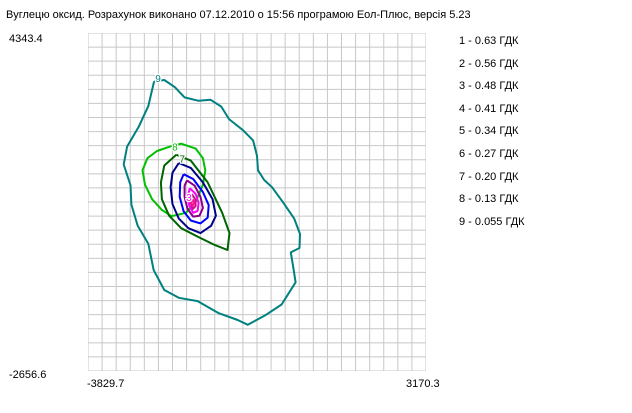 The height and width of the screenshot is (413, 632). I want to click on legend-item: 3 - 0.48 ГДК, so click(489, 86).